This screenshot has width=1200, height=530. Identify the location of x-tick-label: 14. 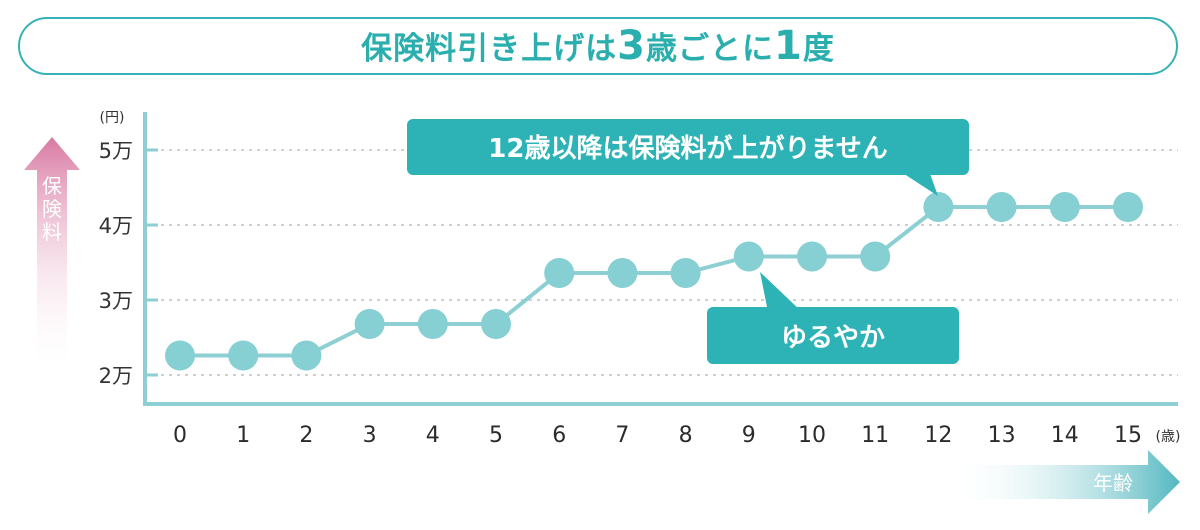
(1065, 435).